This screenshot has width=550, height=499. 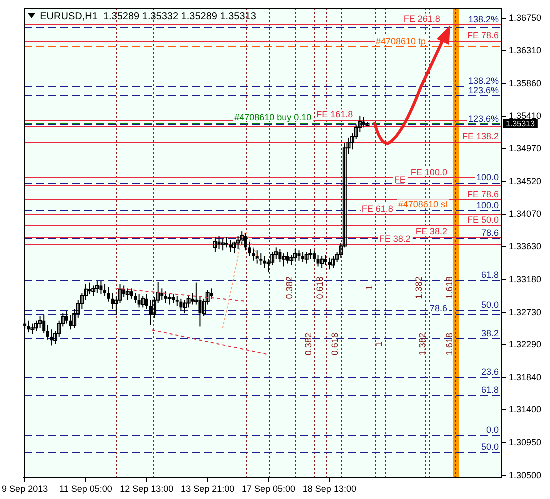 What do you see at coordinates (525, 148) in the screenshot?
I see `y-tick-label: 1.34970` at bounding box center [525, 148].